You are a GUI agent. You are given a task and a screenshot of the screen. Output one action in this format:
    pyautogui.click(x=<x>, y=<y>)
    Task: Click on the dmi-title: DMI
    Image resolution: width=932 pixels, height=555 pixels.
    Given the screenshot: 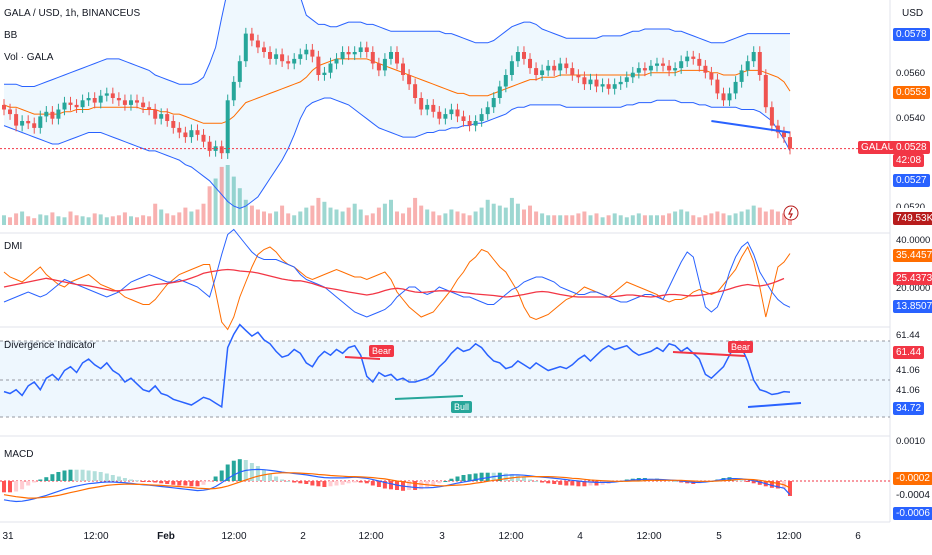 What is the action you would take?
    pyautogui.click(x=13, y=246)
    